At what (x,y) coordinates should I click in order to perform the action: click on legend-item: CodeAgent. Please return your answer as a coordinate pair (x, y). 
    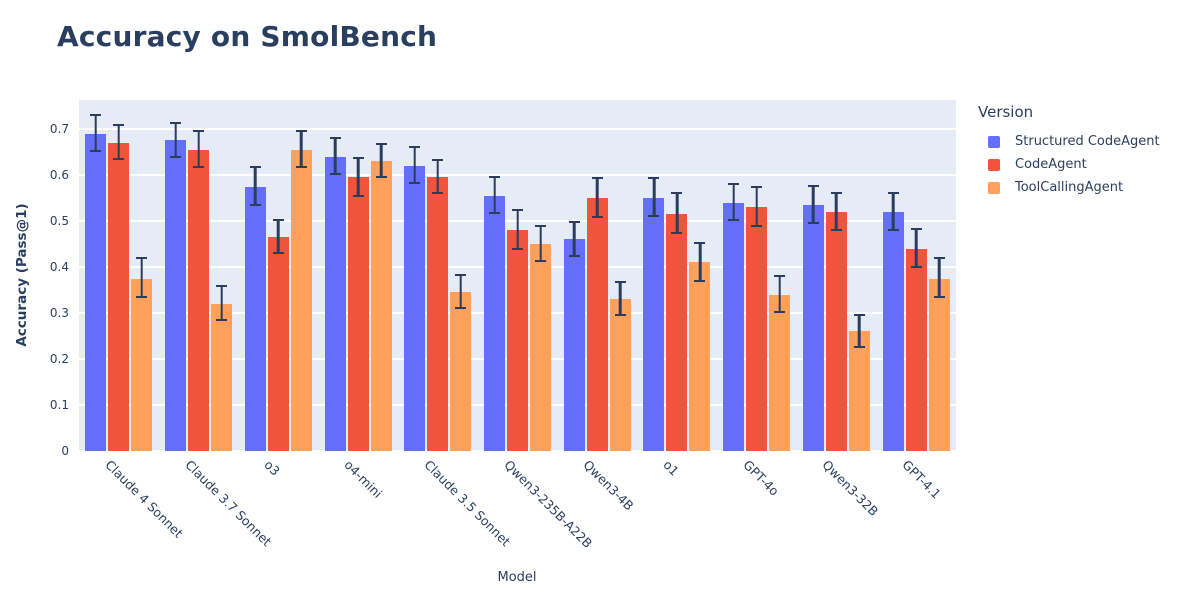
    Looking at the image, I should click on (1069, 164).